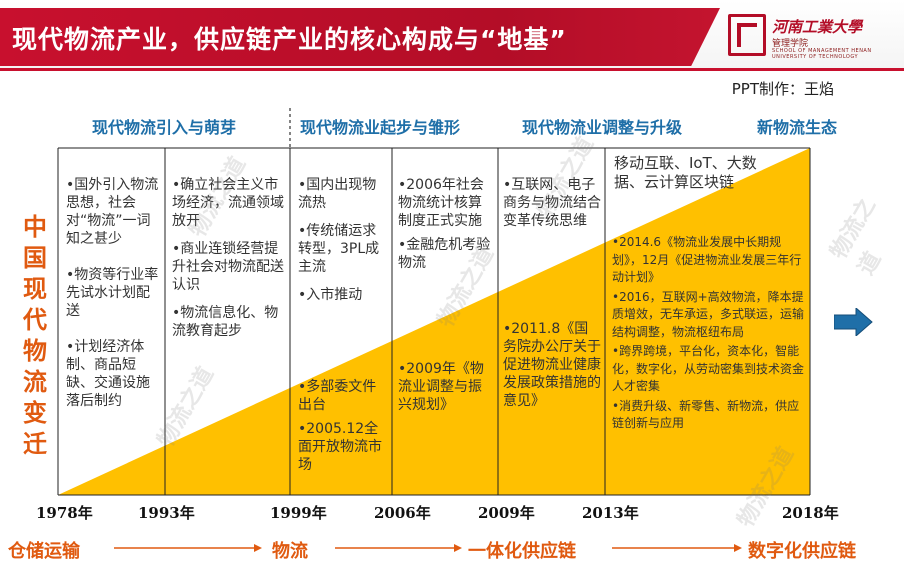 The image size is (904, 564). What do you see at coordinates (402, 513) in the screenshot?
I see `year-label: 2006年` at bounding box center [402, 513].